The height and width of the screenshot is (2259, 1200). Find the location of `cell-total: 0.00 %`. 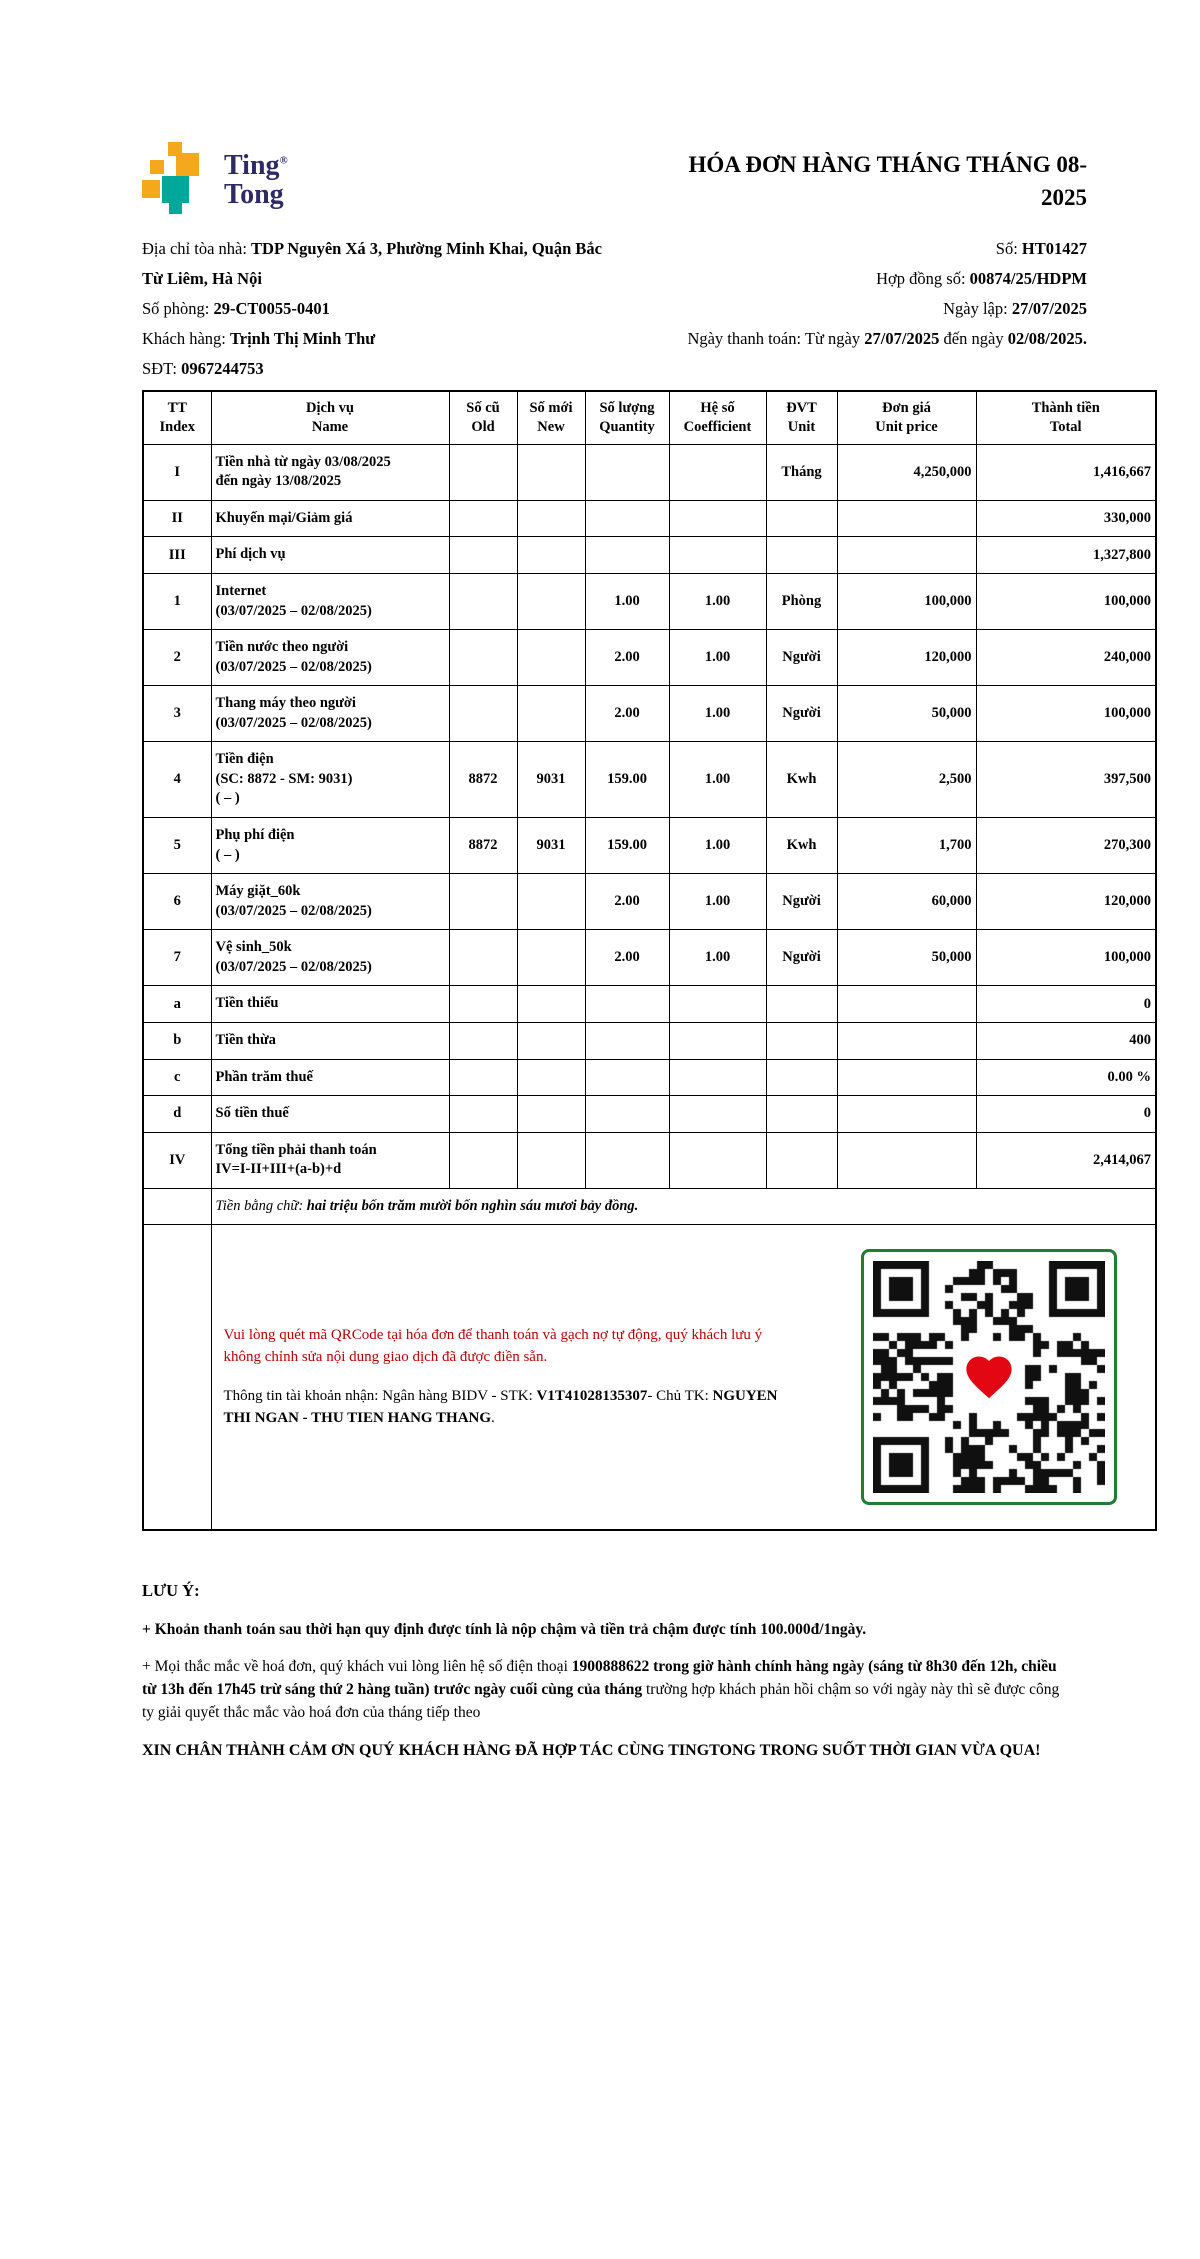

cell-total: 0.00 % is located at coordinates (1066, 1077).